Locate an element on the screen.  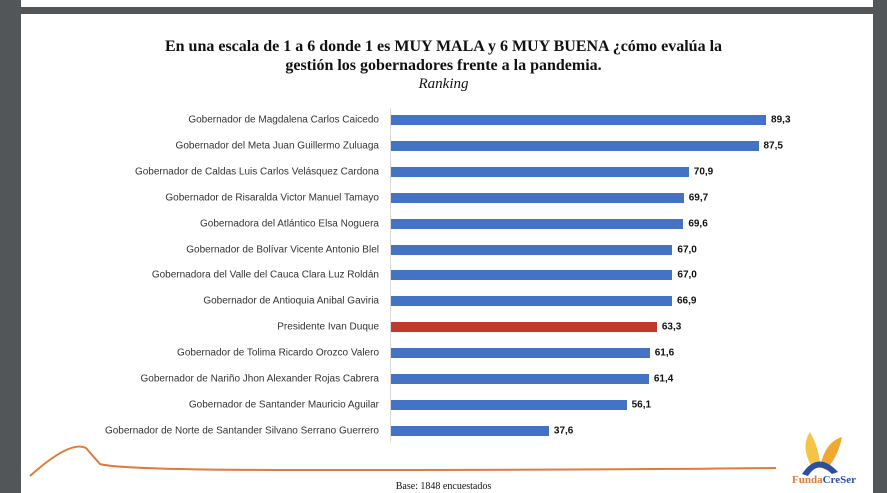
value-label: 37,6 is located at coordinates (563, 431).